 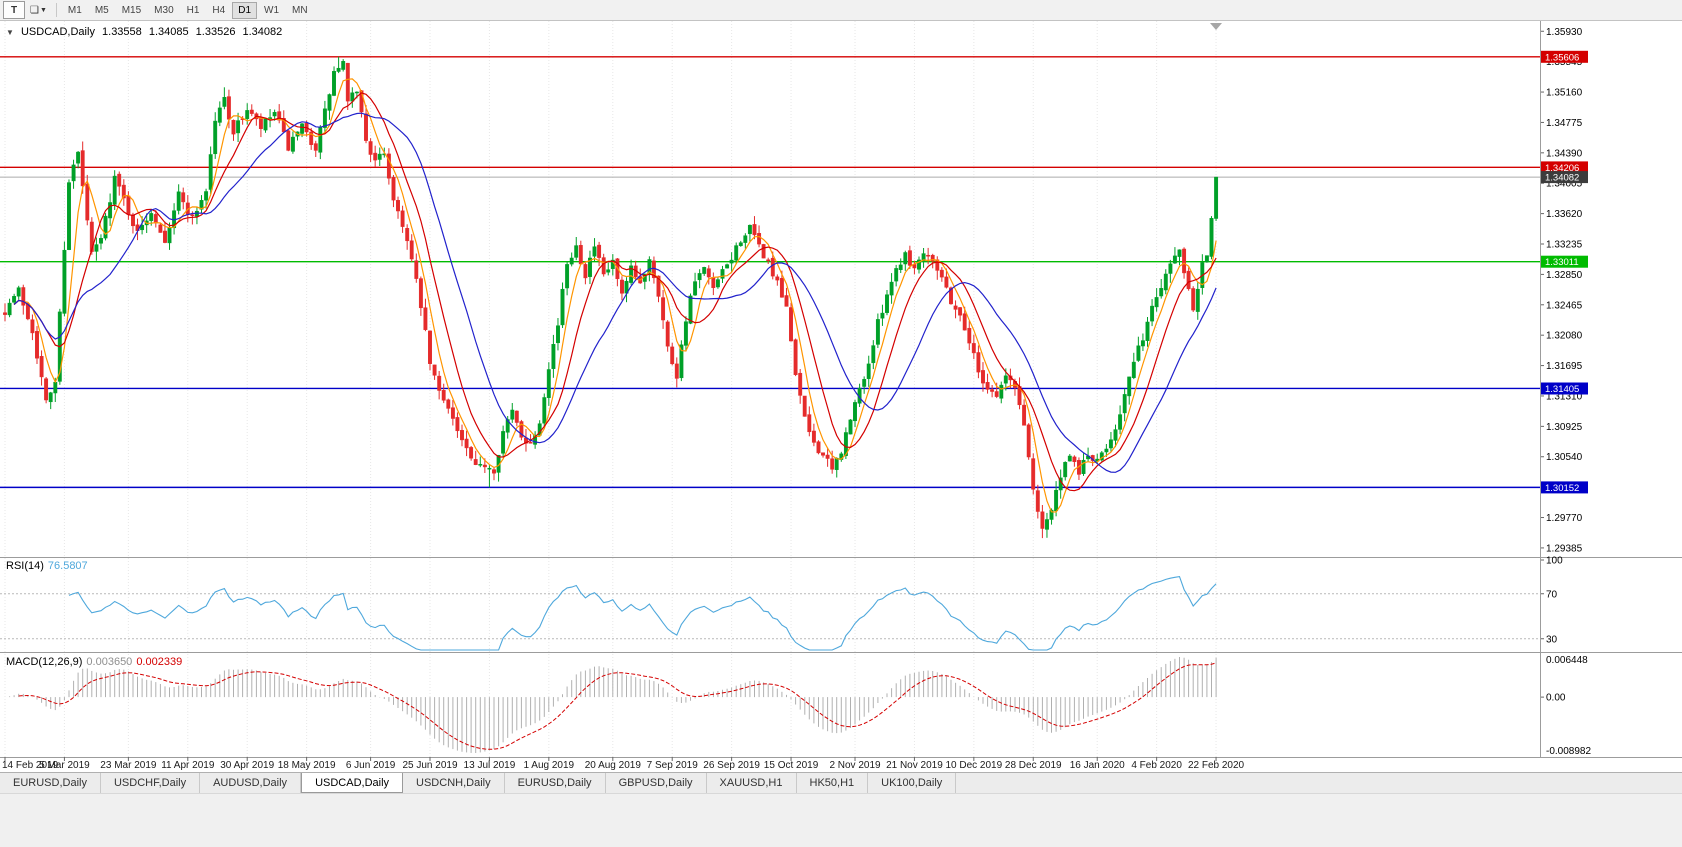 I want to click on timeframe-button-h1: H1, so click(x=193, y=10).